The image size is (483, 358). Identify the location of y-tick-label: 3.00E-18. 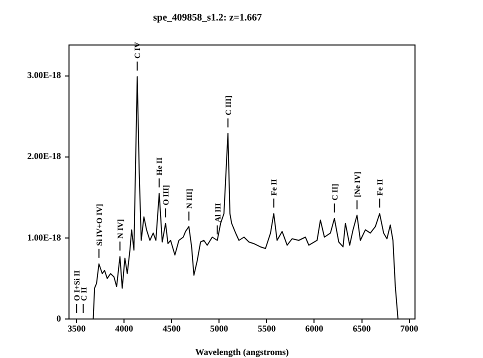
(44, 75).